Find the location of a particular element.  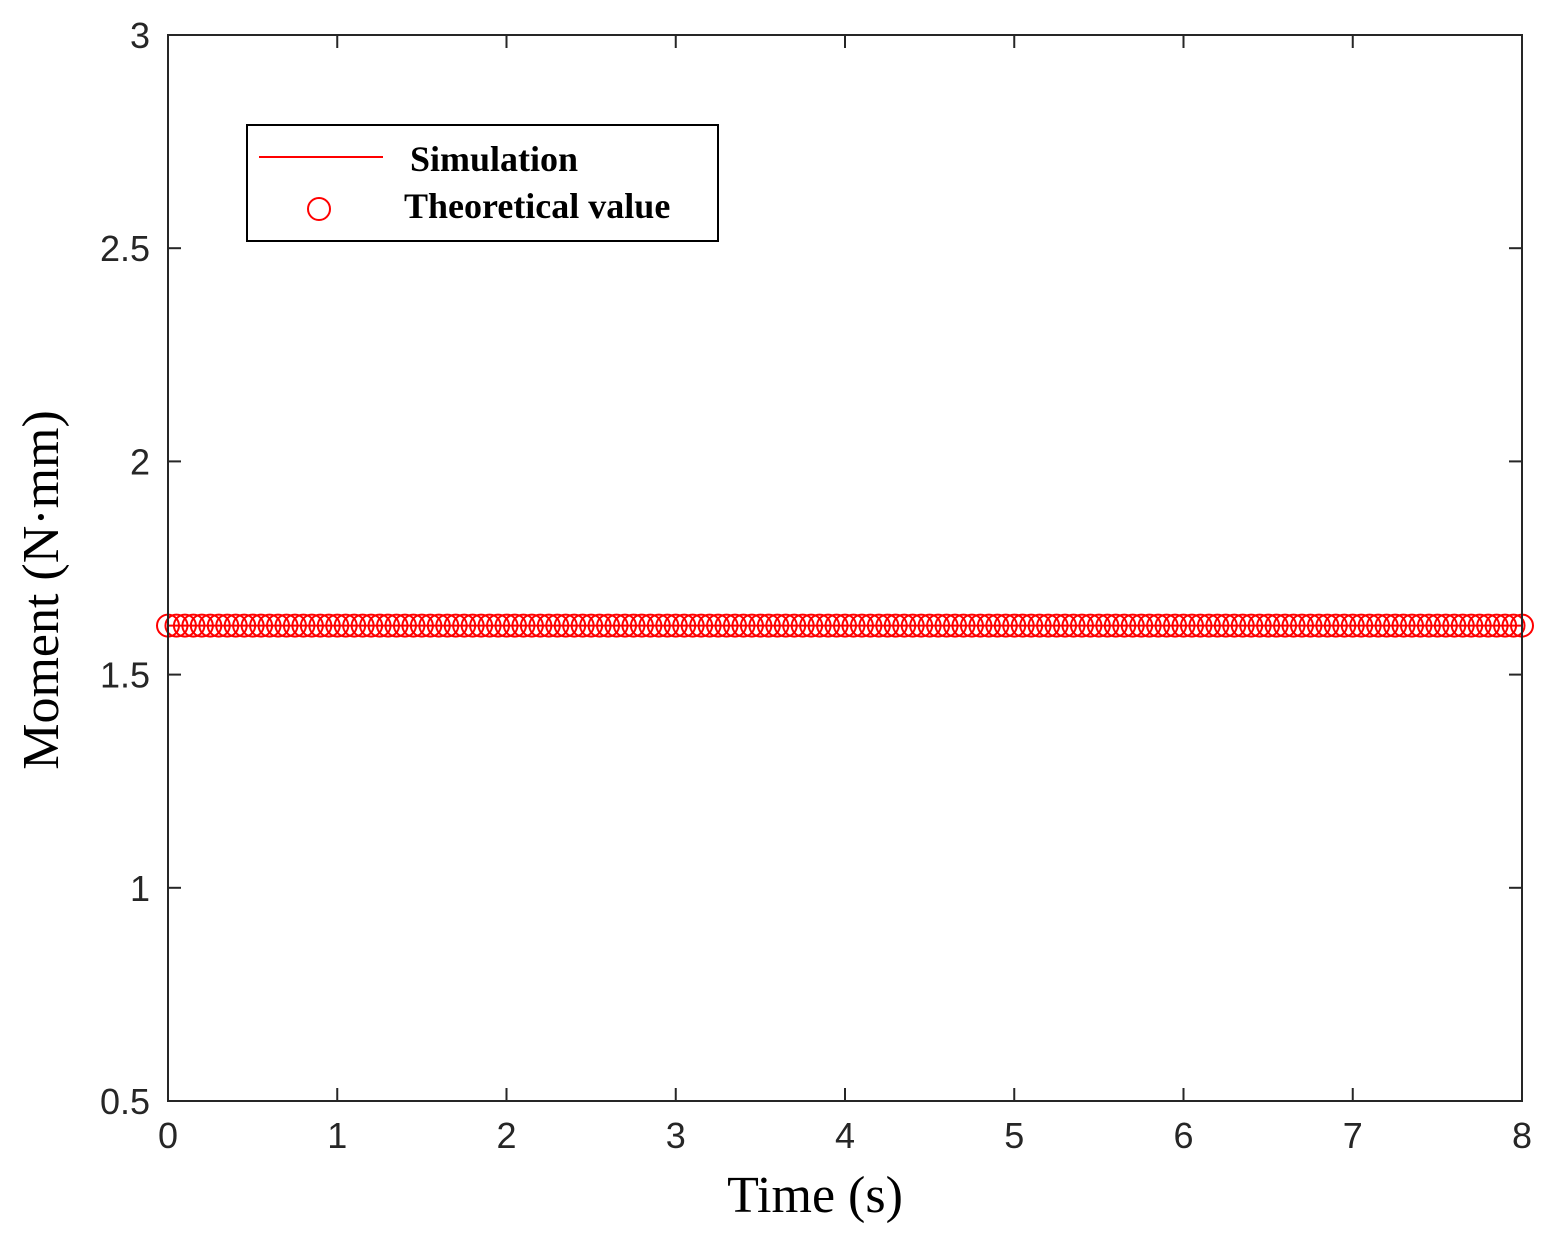

x-tick-label: 7 is located at coordinates (1353, 1135).